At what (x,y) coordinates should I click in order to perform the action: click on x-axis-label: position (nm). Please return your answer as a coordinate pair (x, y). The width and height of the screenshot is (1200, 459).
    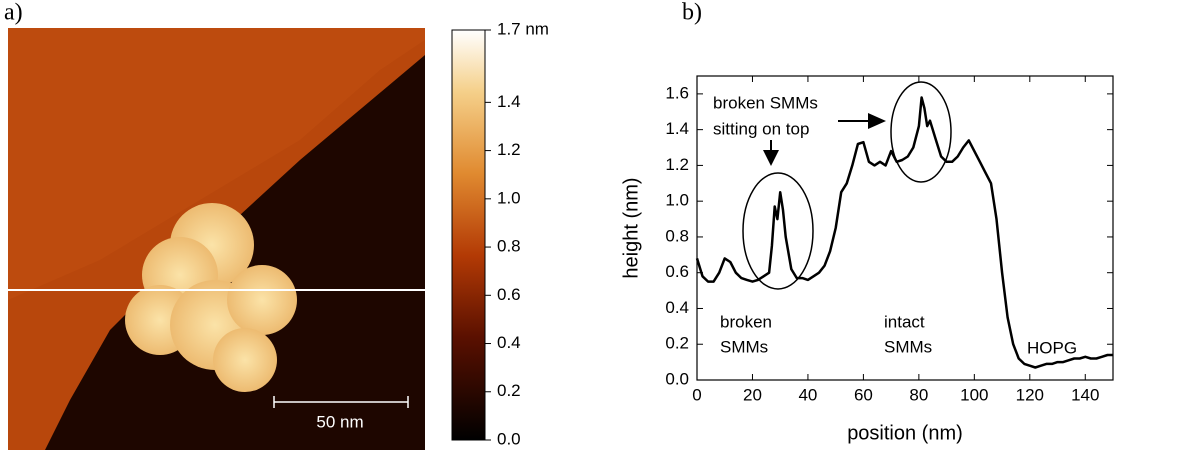
    Looking at the image, I should click on (905, 433).